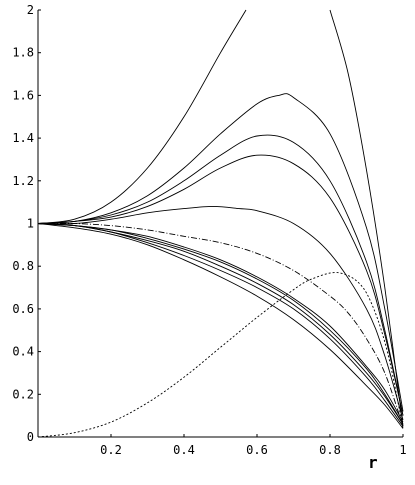 Image resolution: width=415 pixels, height=485 pixels. What do you see at coordinates (23, 394) in the screenshot?
I see `y-tick-label: 0.2` at bounding box center [23, 394].